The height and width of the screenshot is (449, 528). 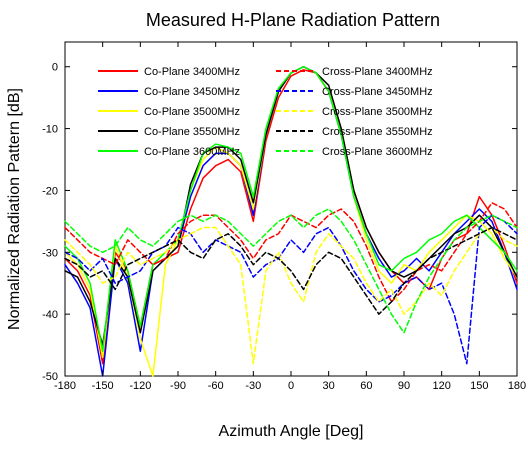 I want to click on legend-item: Co-Plane 3400MHz, so click(x=192, y=72).